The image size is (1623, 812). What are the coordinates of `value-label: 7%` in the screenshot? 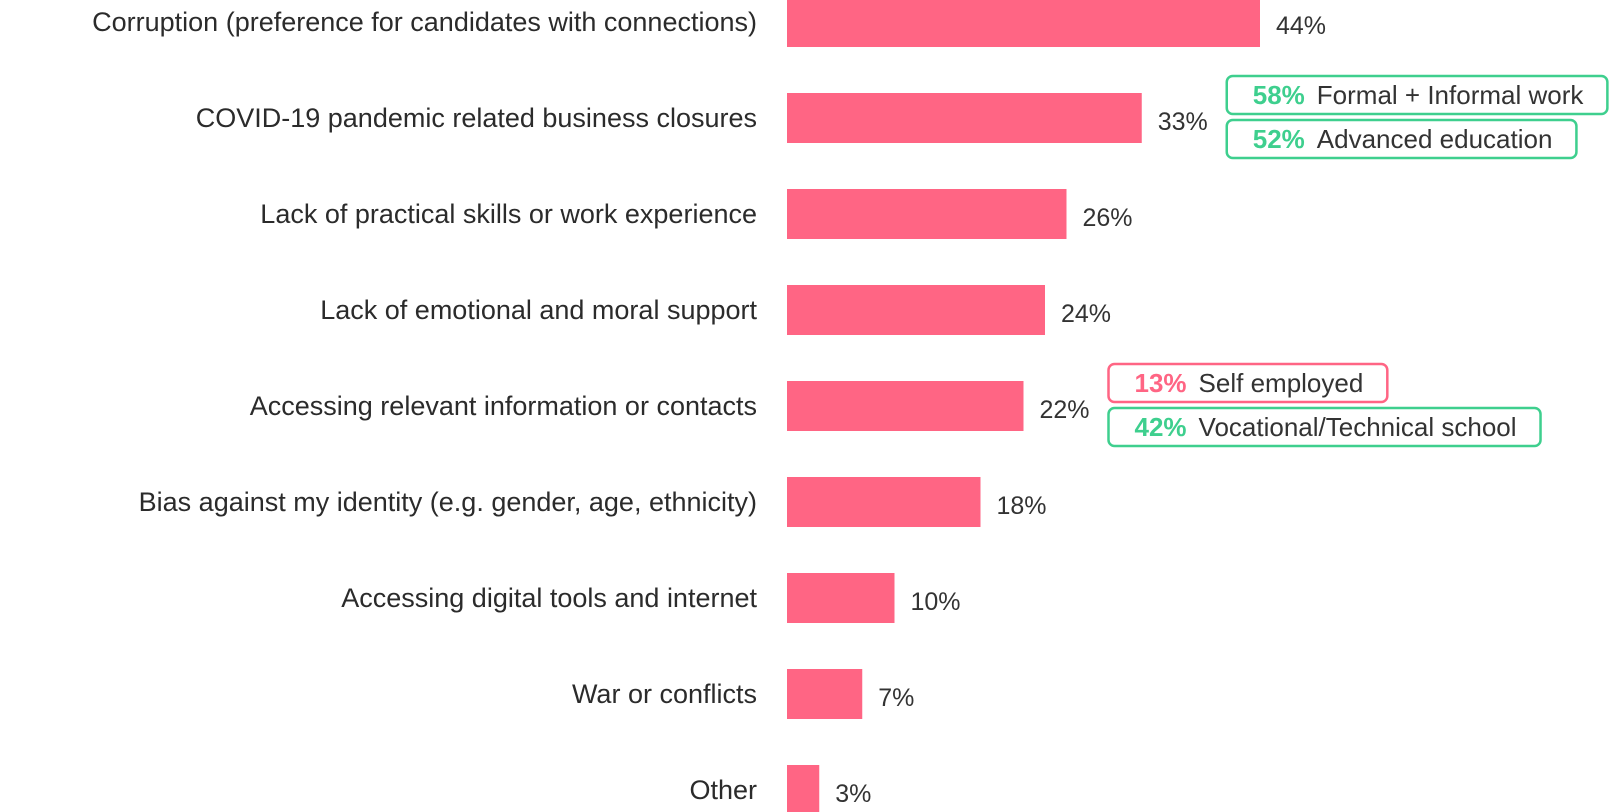 It's located at (896, 698).